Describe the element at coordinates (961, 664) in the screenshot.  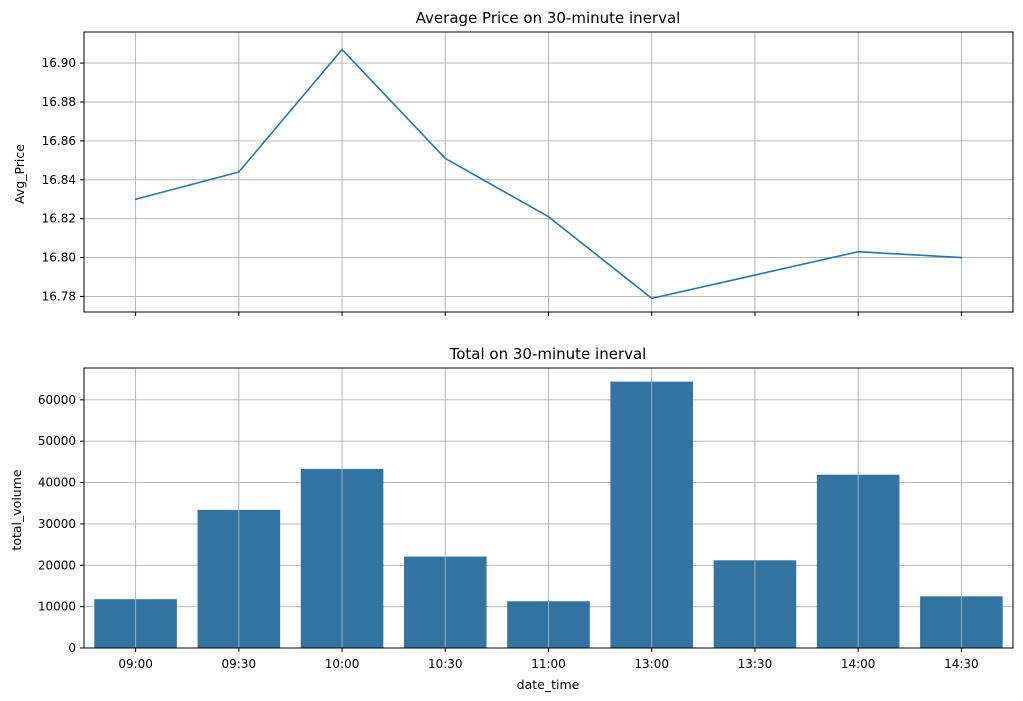
I see `x-tick-label-14-30: 14:30` at that location.